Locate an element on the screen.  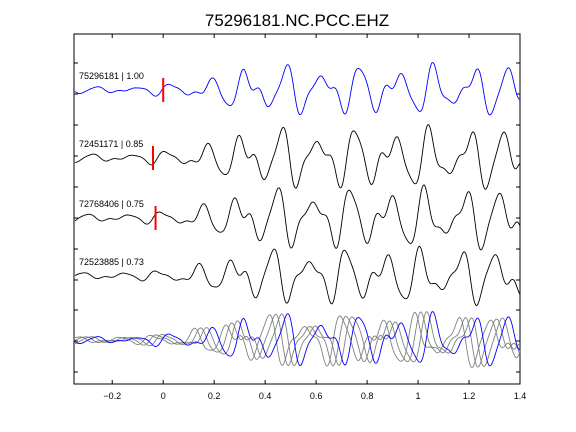
trace-label: 72523885 | 0.73 is located at coordinates (111, 262).